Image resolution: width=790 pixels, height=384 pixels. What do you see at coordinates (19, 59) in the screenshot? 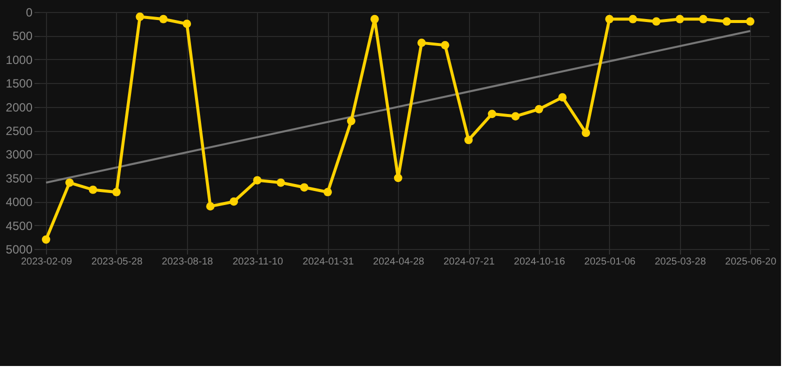
I see `y-tick-label: 1000` at bounding box center [19, 59].